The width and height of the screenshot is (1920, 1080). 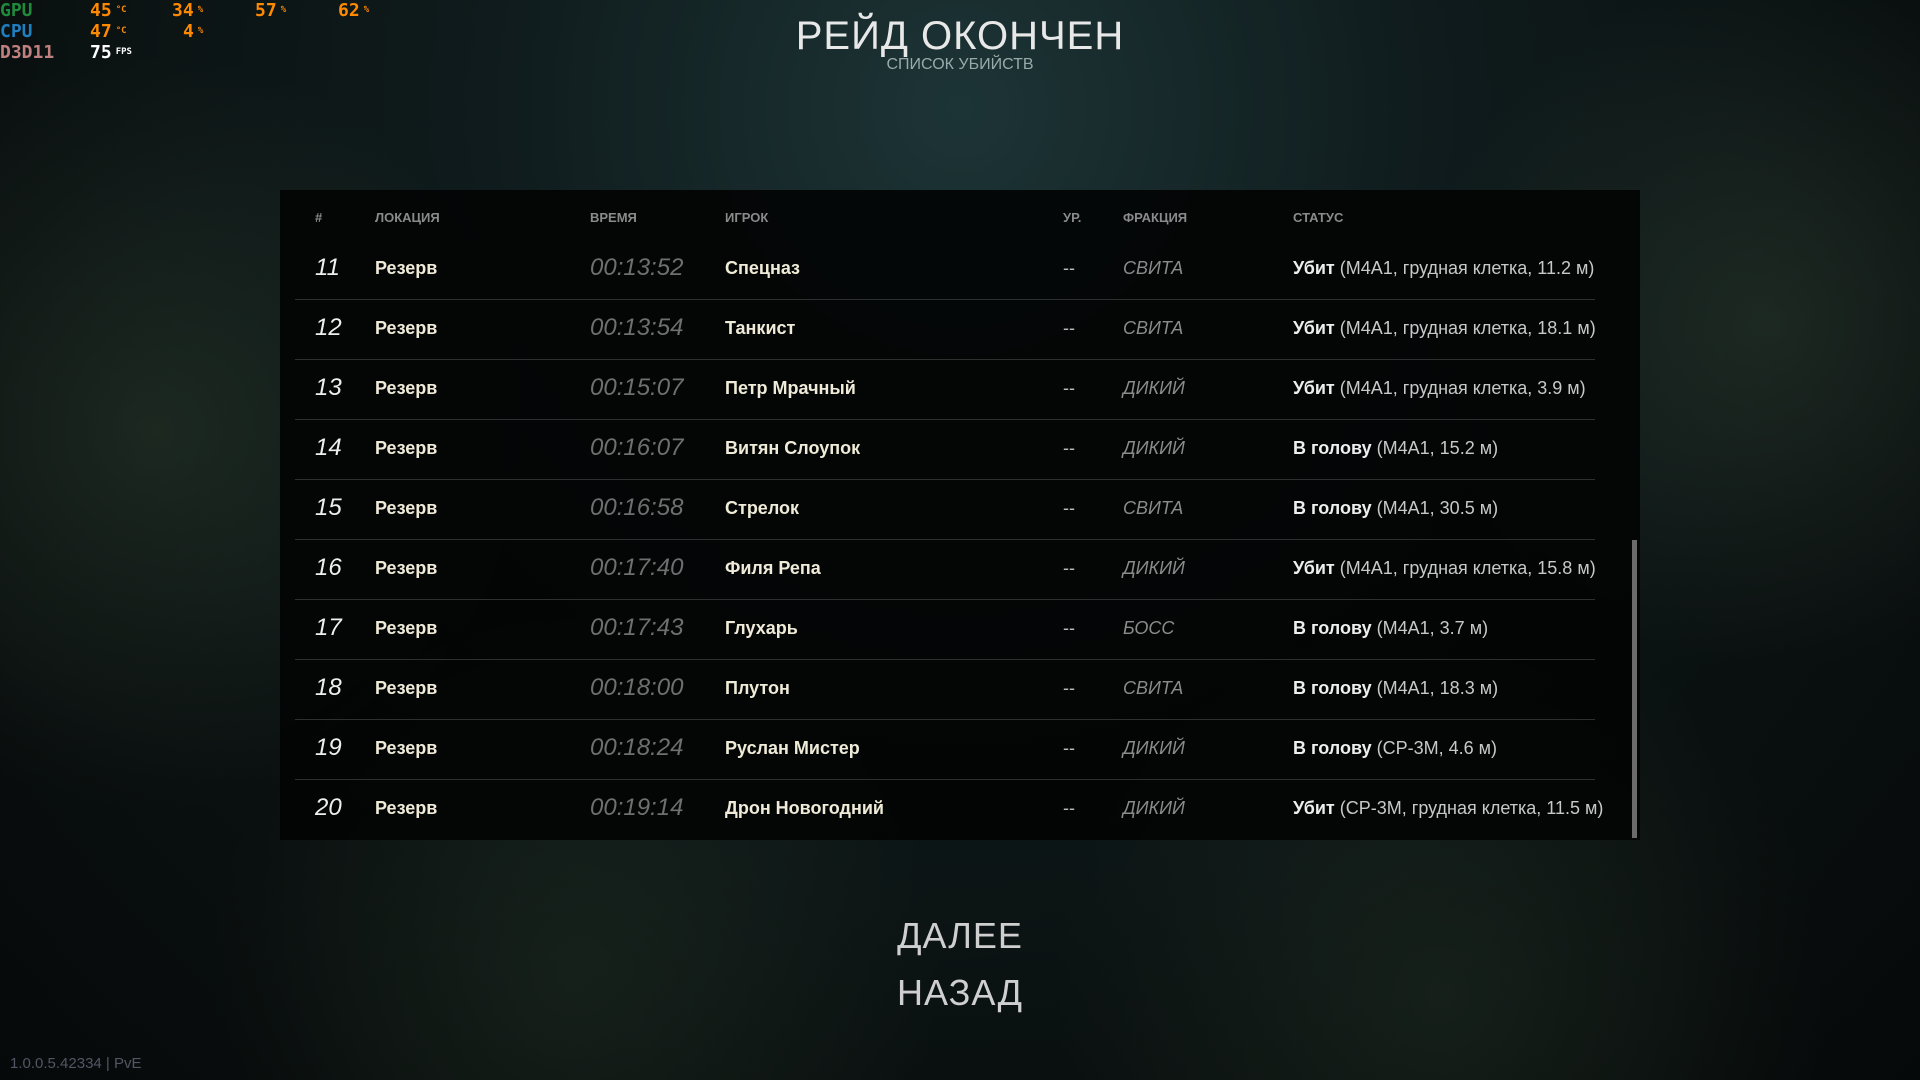 What do you see at coordinates (1437, 748) in the screenshot?
I see `status-detail: (СР-3М, 4.6 м)` at bounding box center [1437, 748].